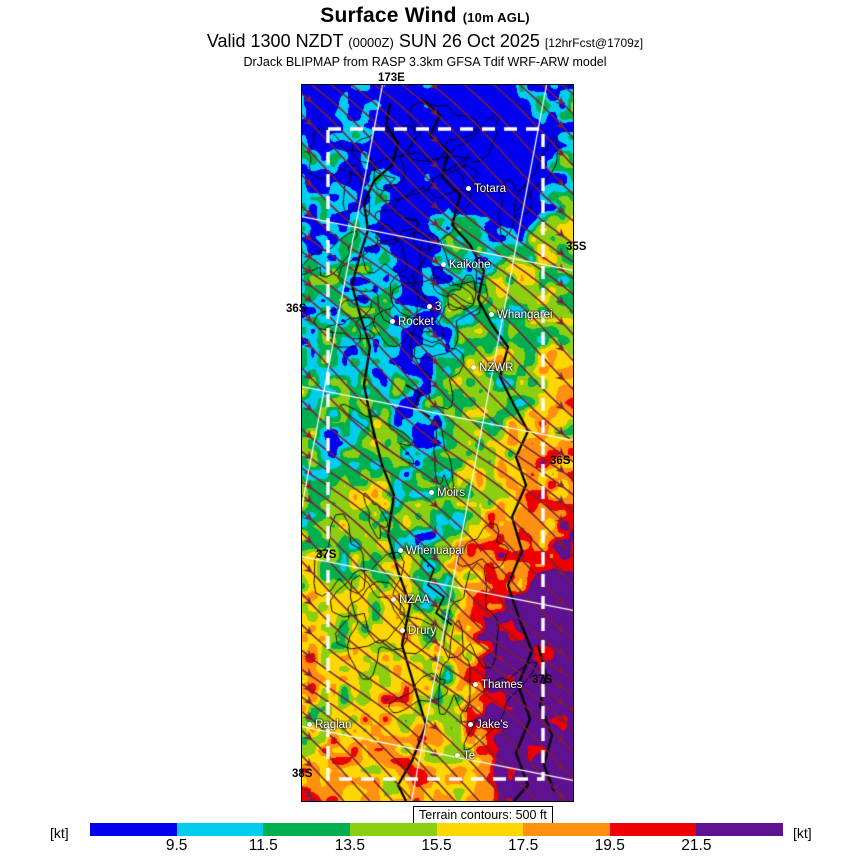  What do you see at coordinates (469, 41) in the screenshot?
I see `valid-date: SUN 26 Oct 2025` at bounding box center [469, 41].